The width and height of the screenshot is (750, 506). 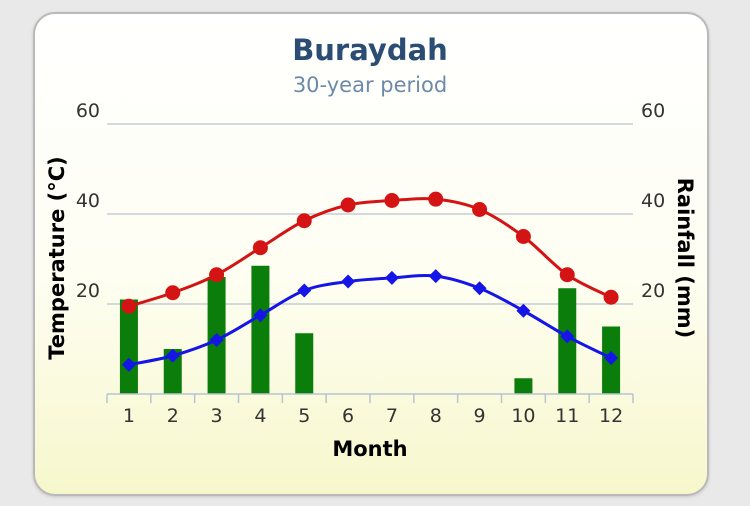 What do you see at coordinates (370, 50) in the screenshot?
I see `chart-title: Buraydah` at bounding box center [370, 50].